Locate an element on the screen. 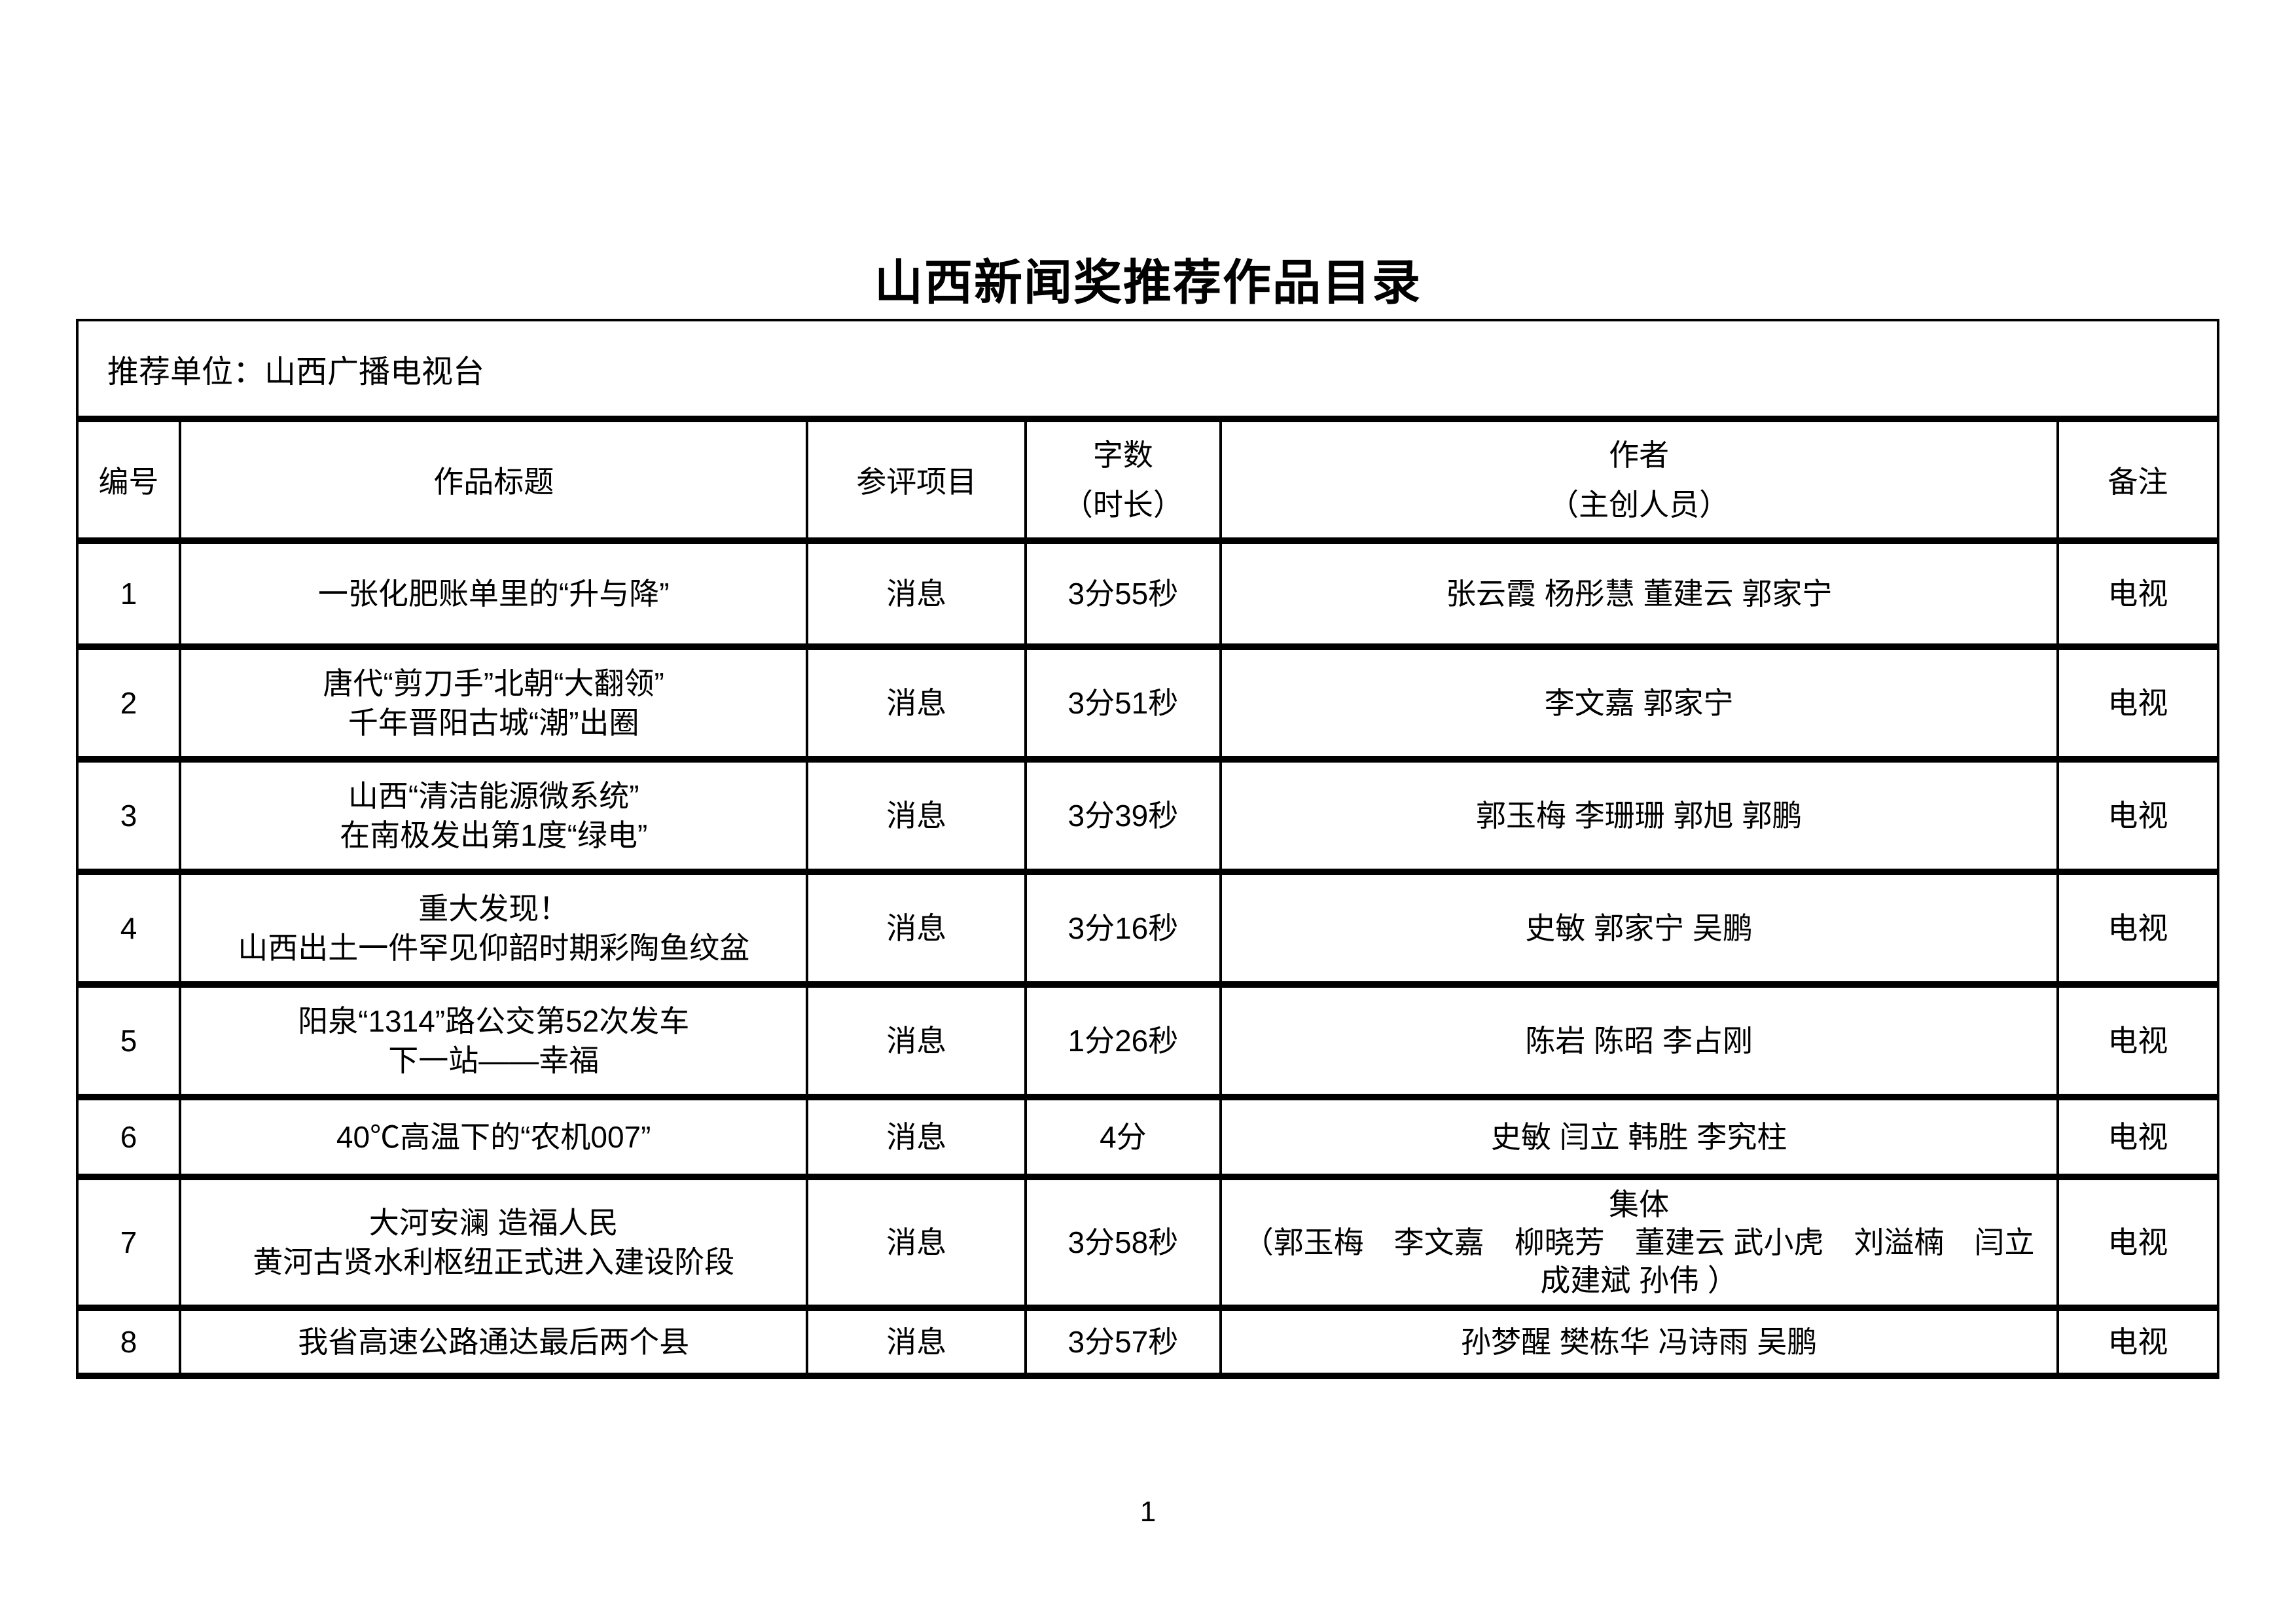 The image size is (2296, 1624). cell-id: 8 is located at coordinates (128, 1342).